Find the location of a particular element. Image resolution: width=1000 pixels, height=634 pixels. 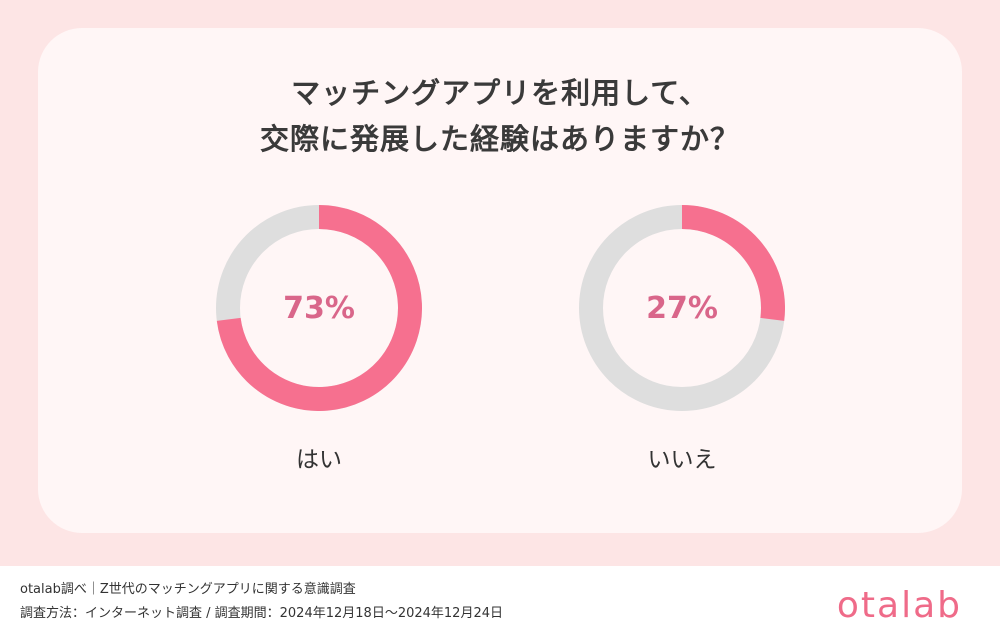

chart-title: マッチングアプリを利用して、 交際に発展した経験はありますか？ is located at coordinates (500, 116).